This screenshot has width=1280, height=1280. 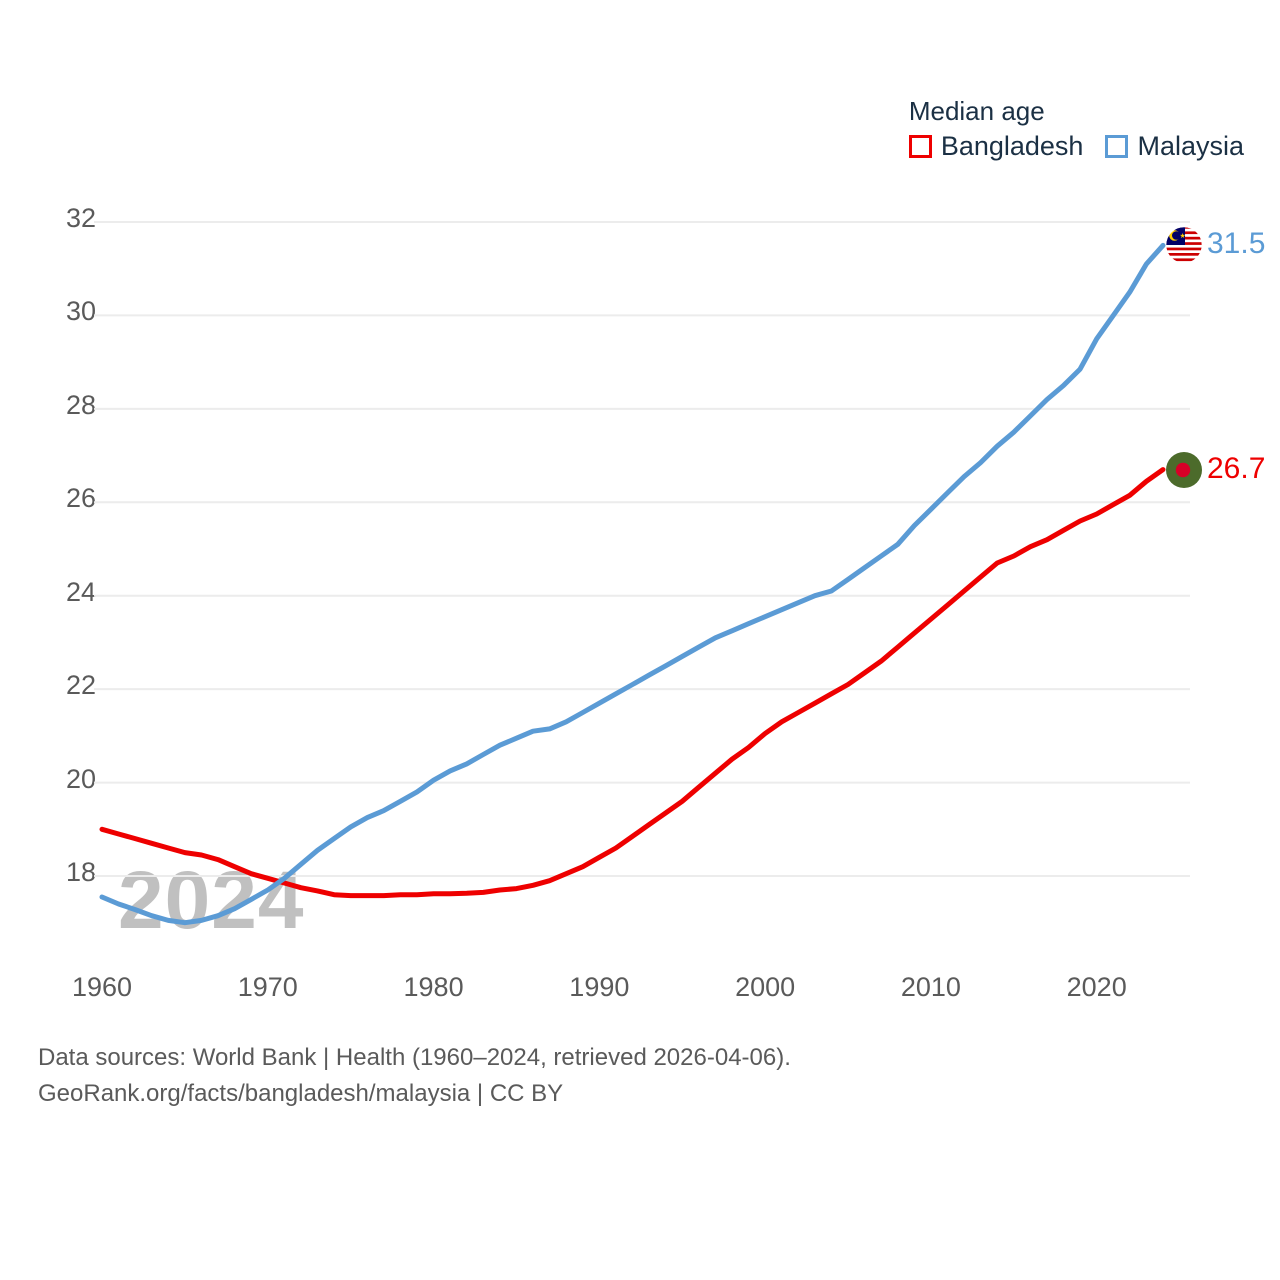 I want to click on legend-label-bangladesh: Bangladesh, so click(x=1012, y=146).